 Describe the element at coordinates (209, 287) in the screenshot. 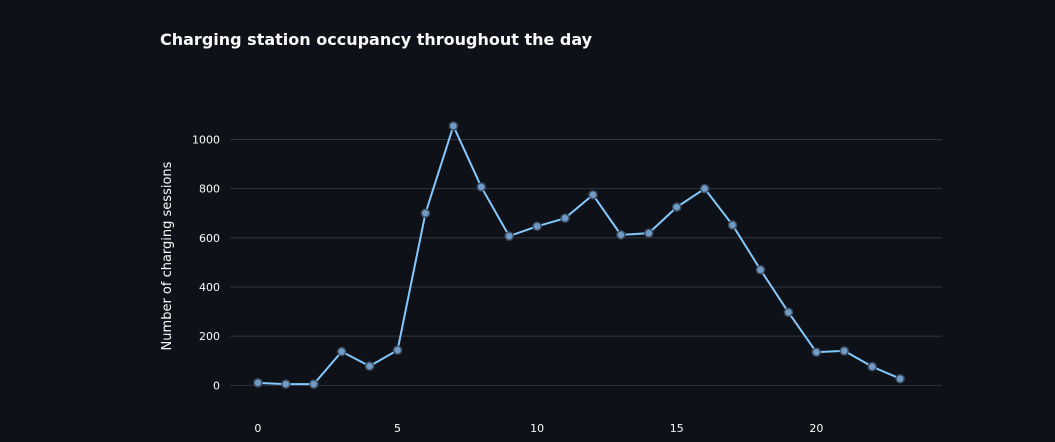

I see `y-tick-label: 400` at that location.